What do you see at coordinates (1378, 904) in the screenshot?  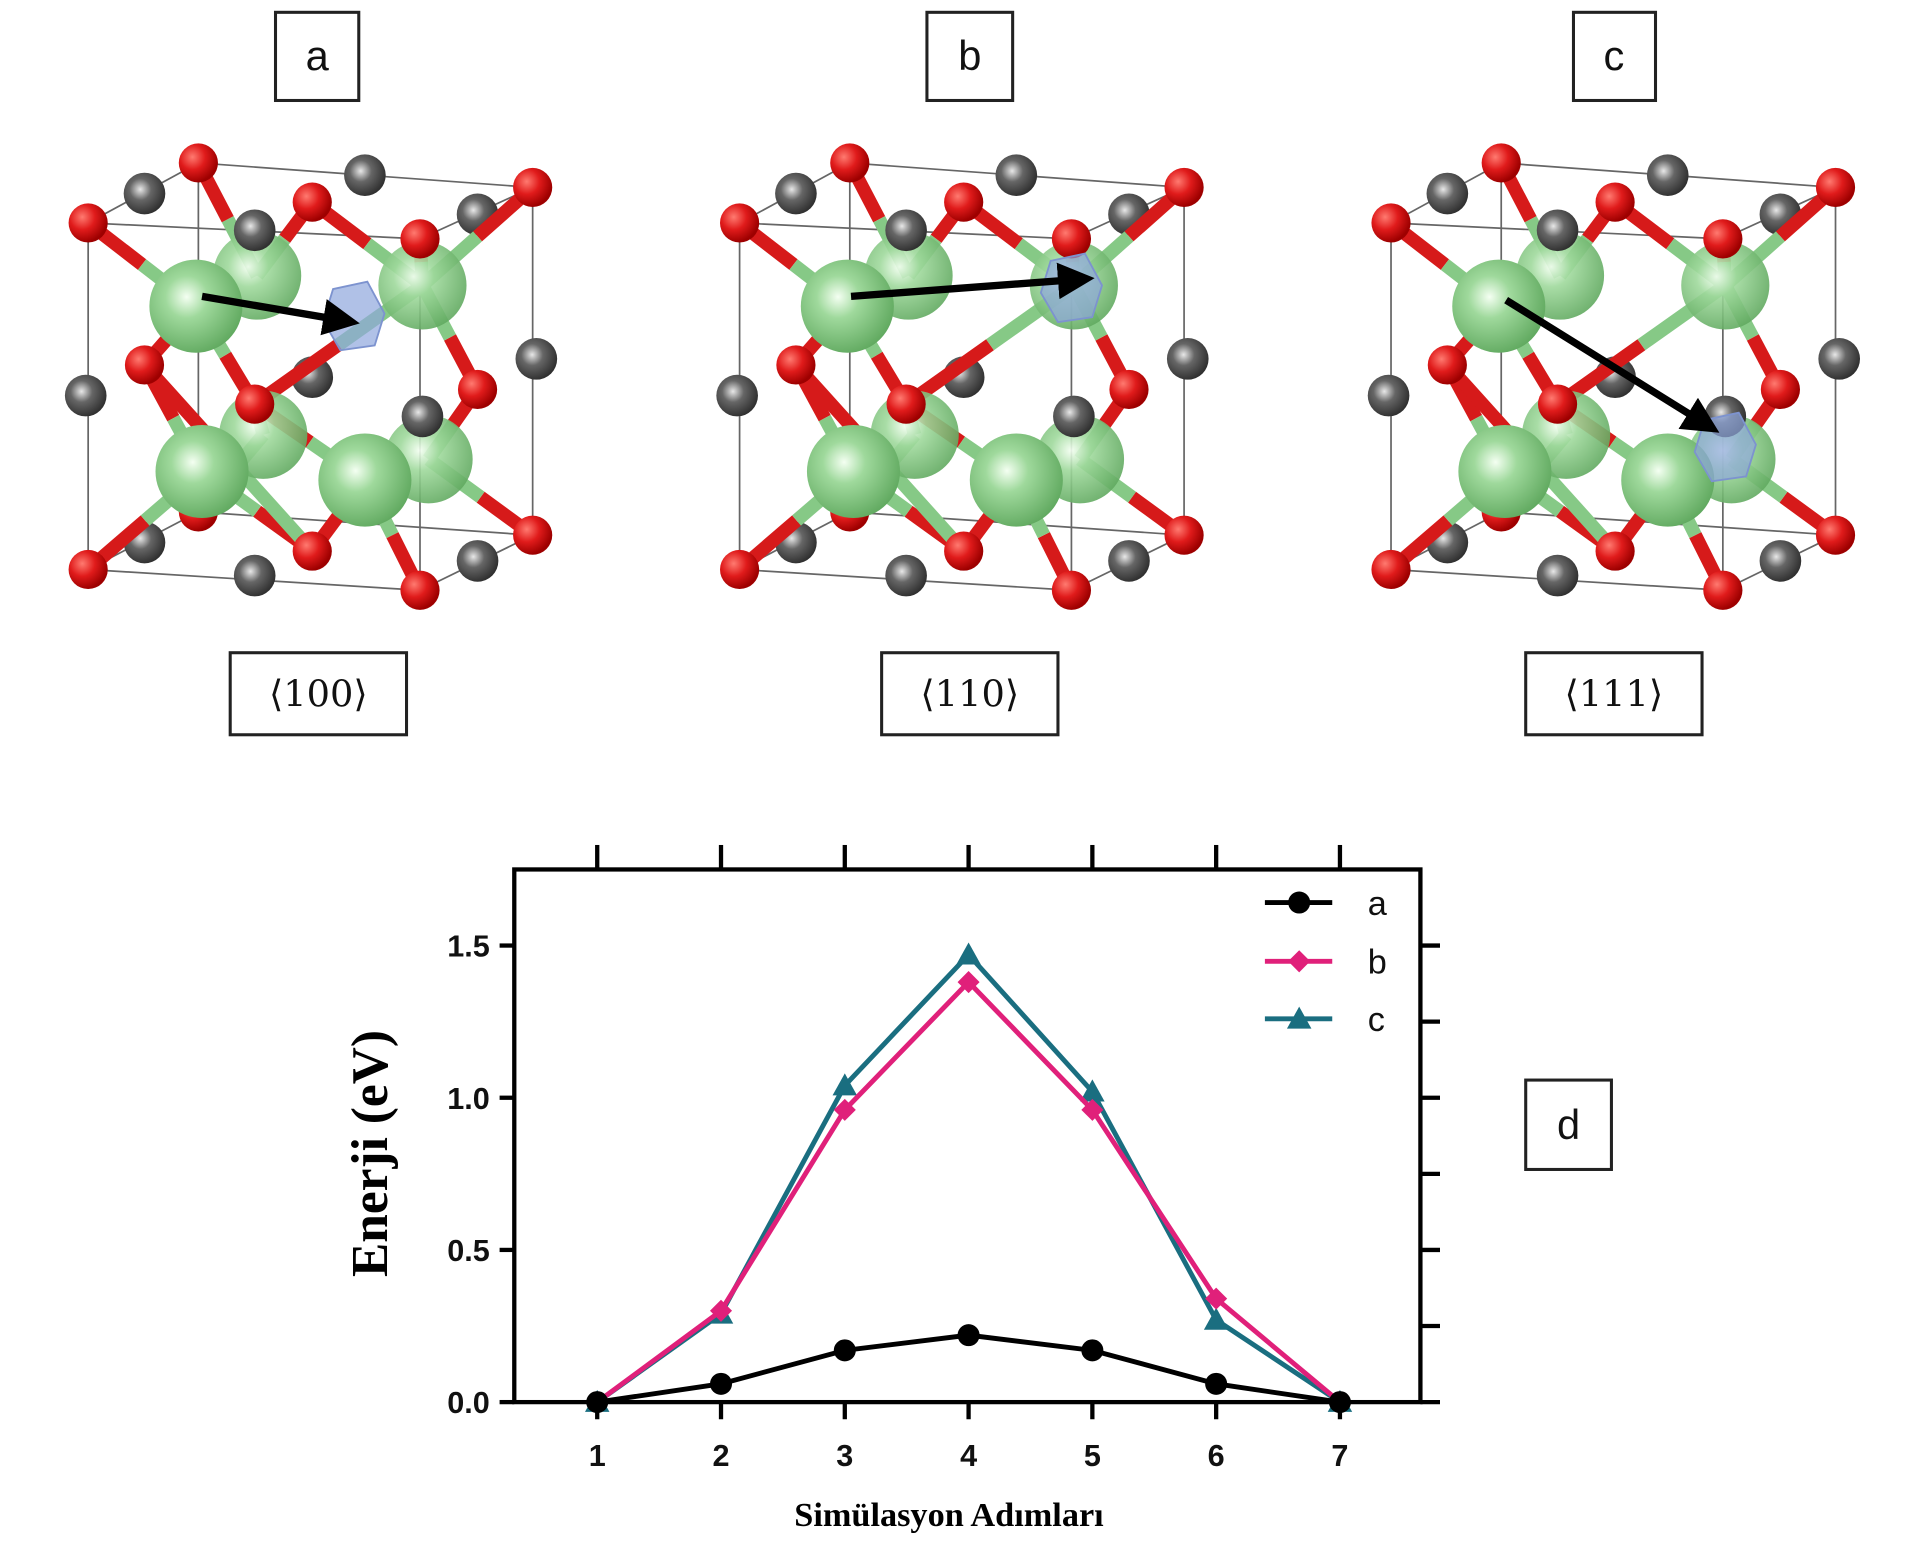 I see `legend-label-a: a` at bounding box center [1378, 904].